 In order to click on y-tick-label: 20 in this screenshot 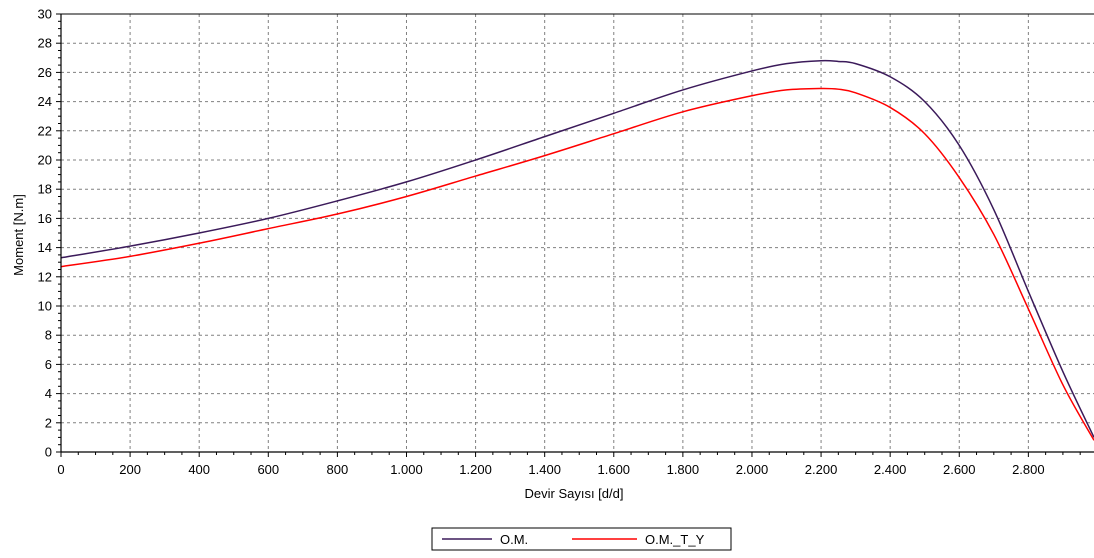, I will do `click(45, 160)`.